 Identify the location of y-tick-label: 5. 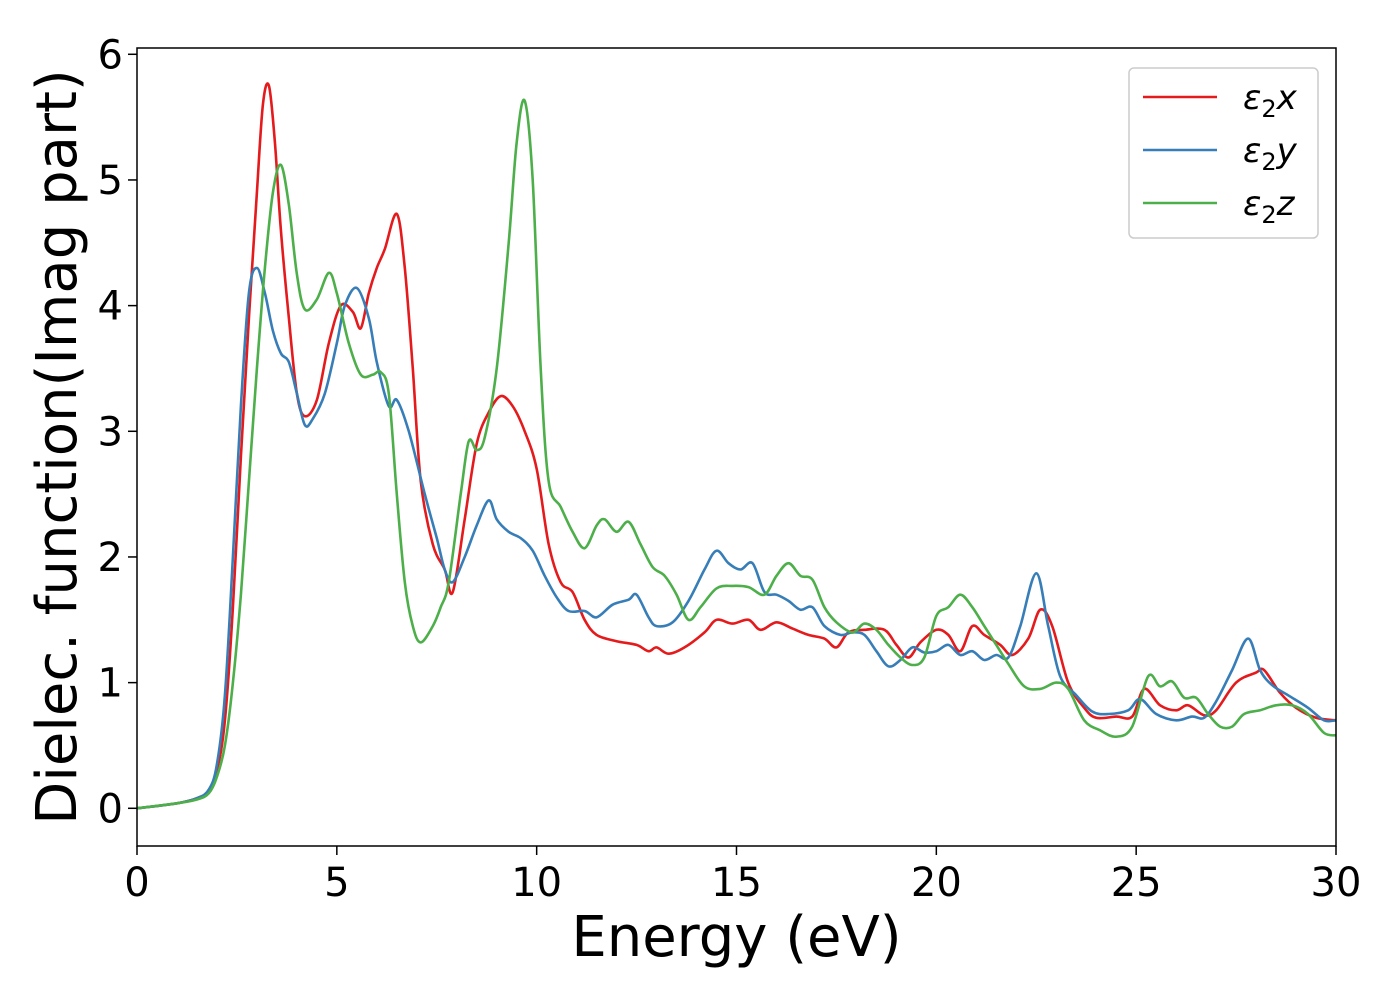
(110, 181).